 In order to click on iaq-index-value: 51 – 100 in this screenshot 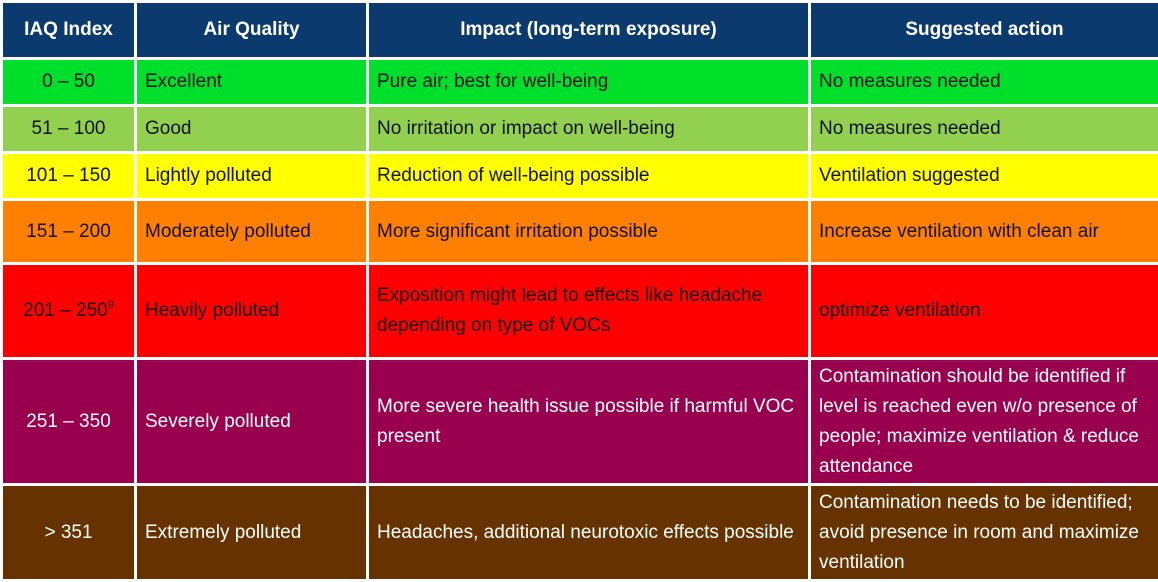, I will do `click(69, 128)`.